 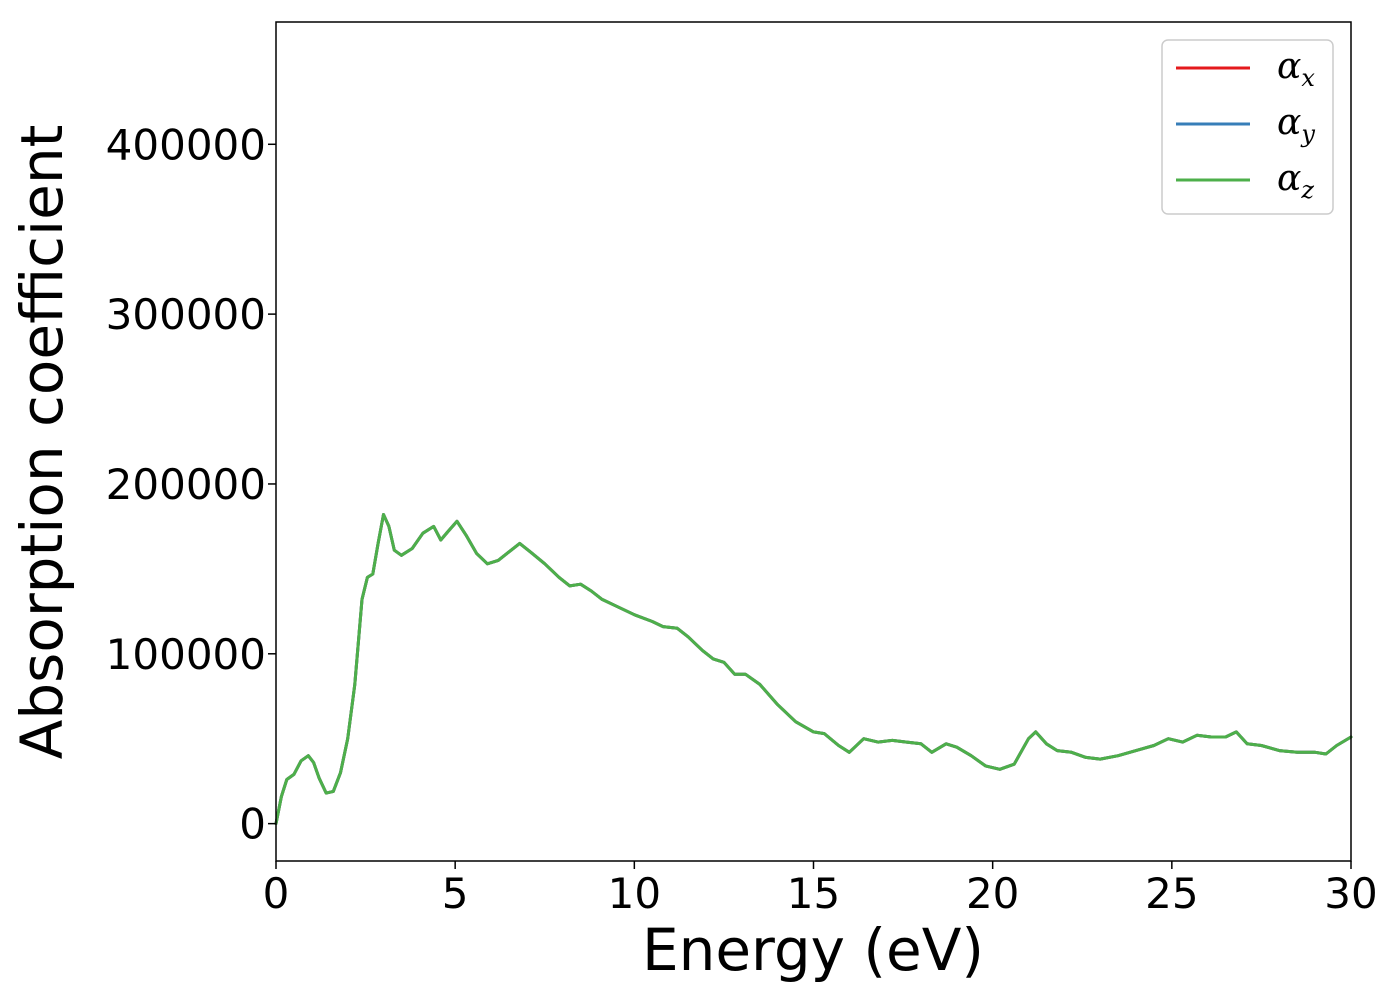 What do you see at coordinates (276, 893) in the screenshot?
I see `x-tick-label: 0` at bounding box center [276, 893].